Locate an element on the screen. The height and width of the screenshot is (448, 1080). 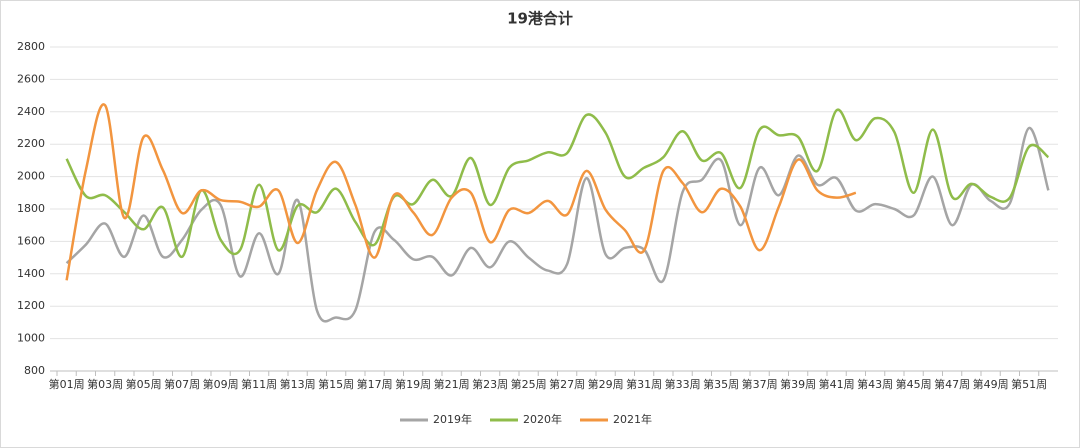
legend-label: 2020年 is located at coordinates (542, 419).